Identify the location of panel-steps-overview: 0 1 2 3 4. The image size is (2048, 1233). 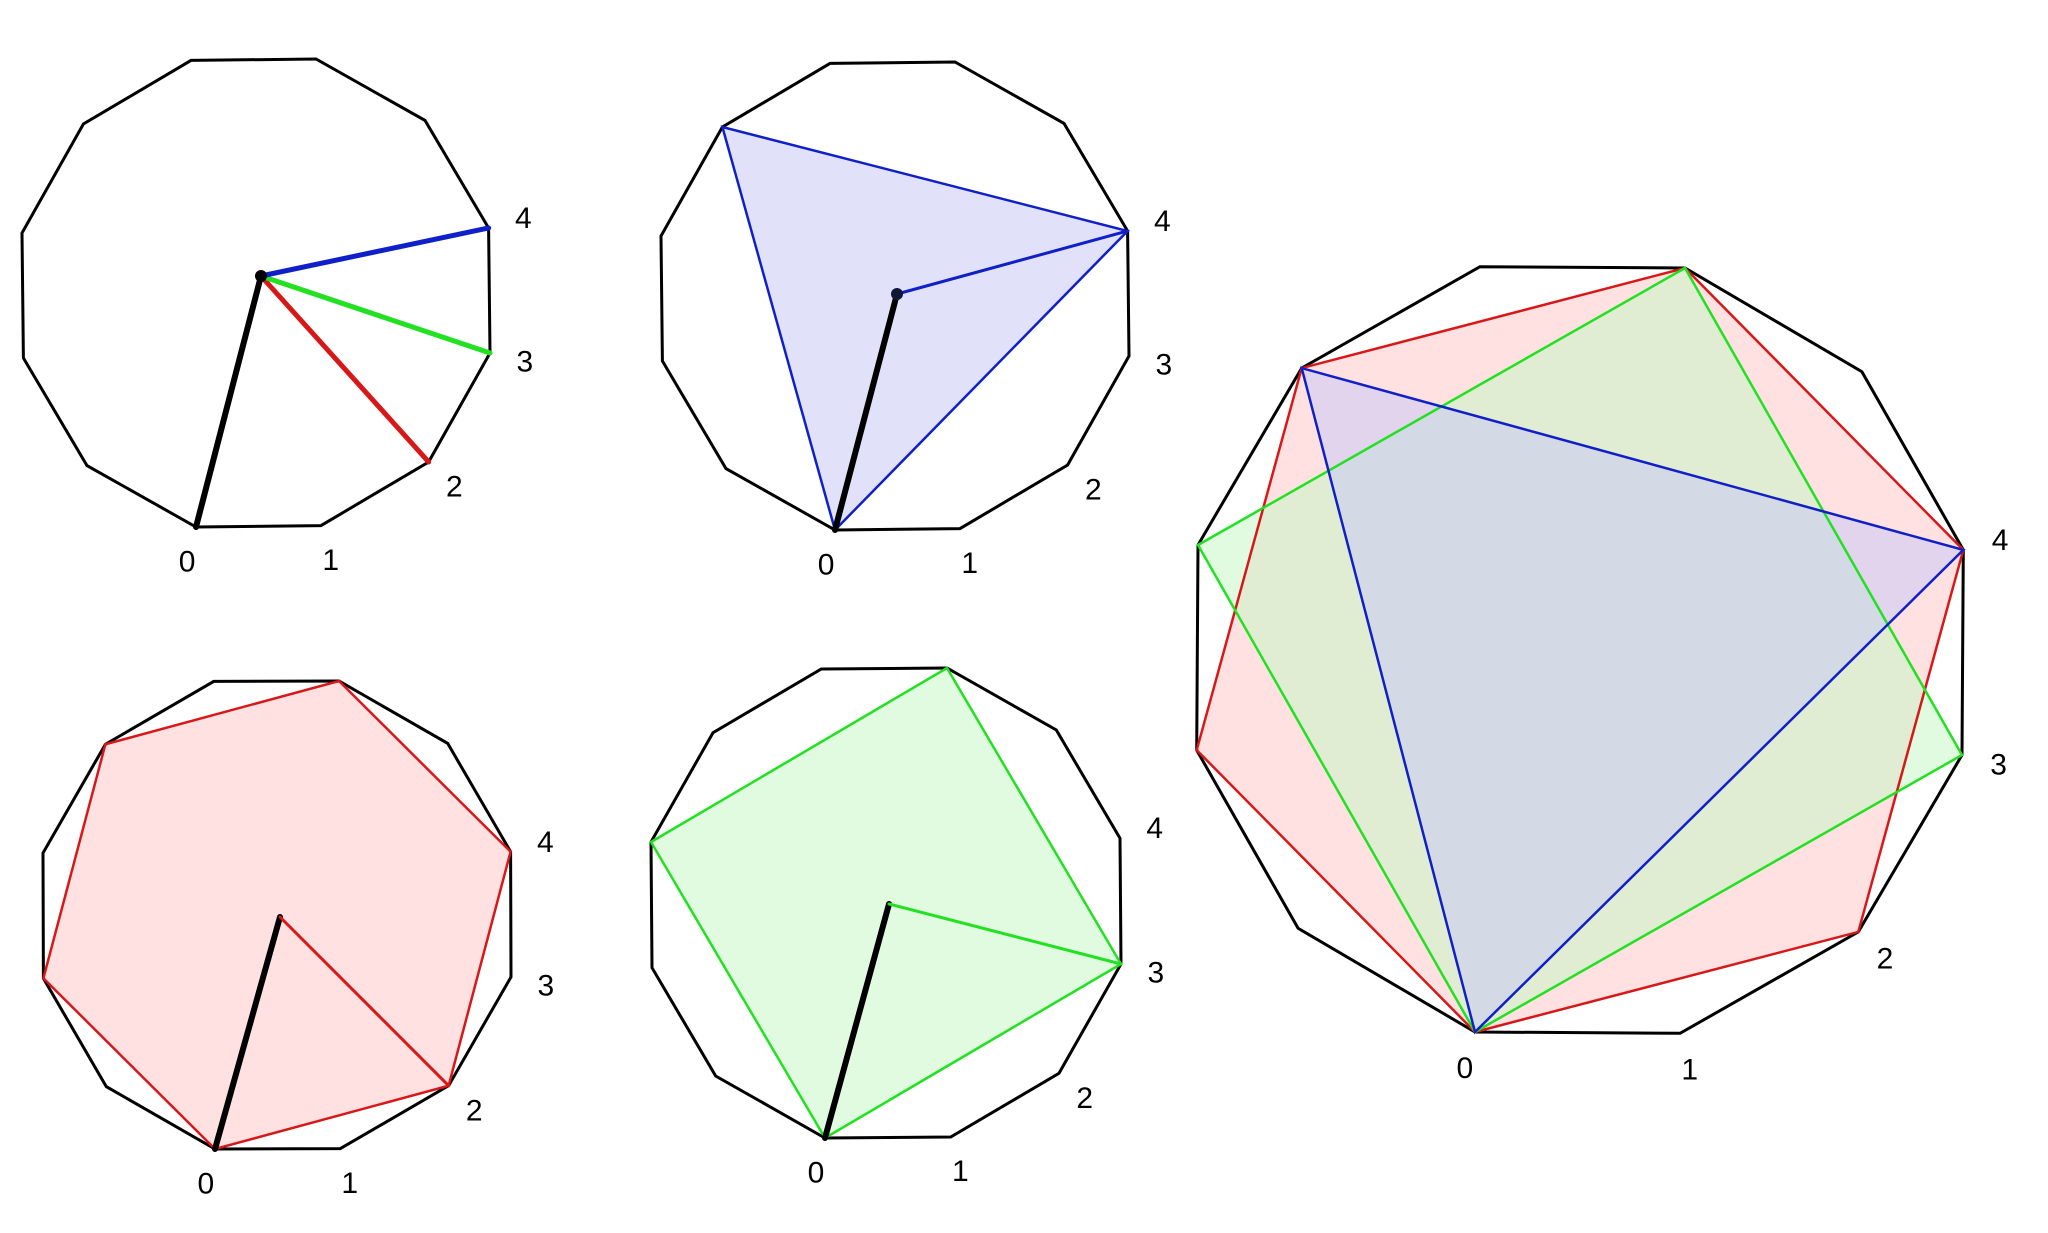
(277, 317).